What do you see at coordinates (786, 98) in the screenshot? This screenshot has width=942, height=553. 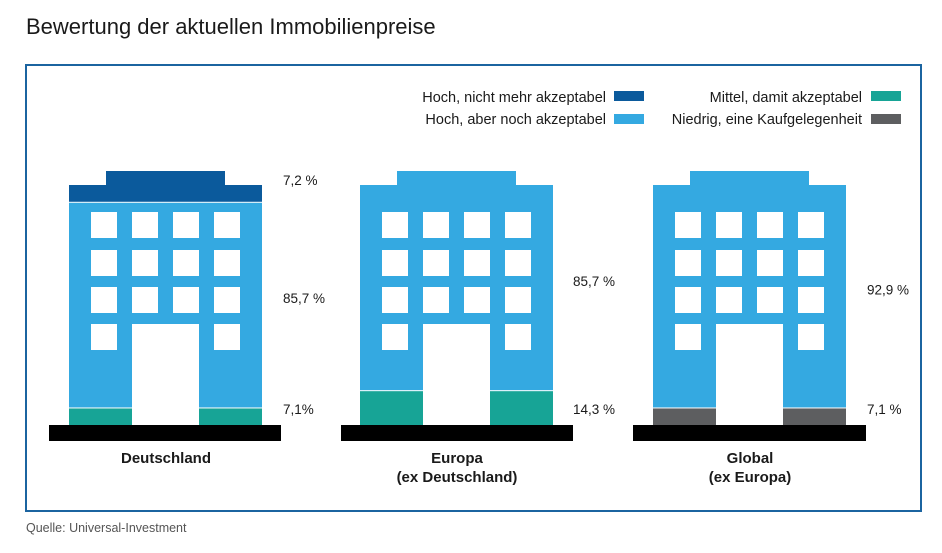 I see `legend-label-mittel: Mittel, damit akzeptabel` at bounding box center [786, 98].